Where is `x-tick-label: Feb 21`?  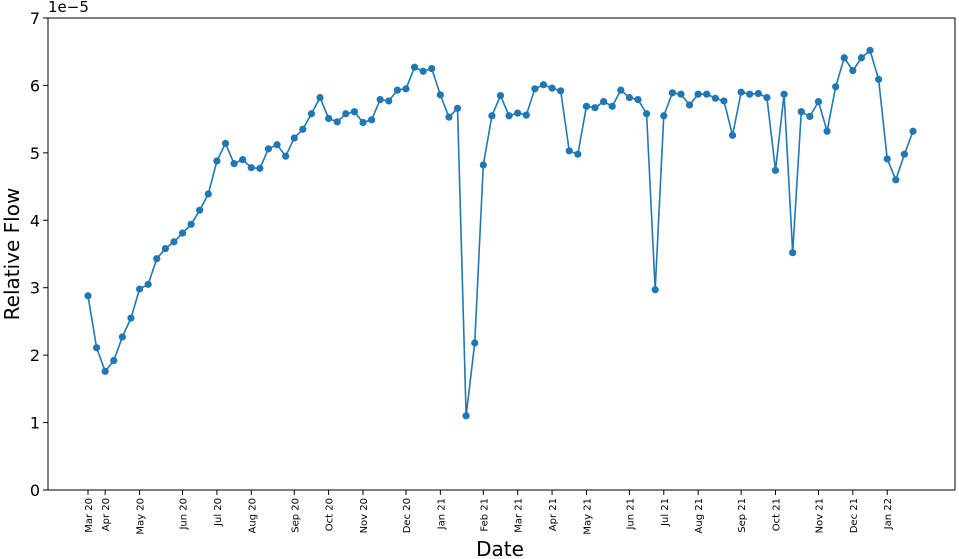
x-tick-label: Feb 21 is located at coordinates (484, 515).